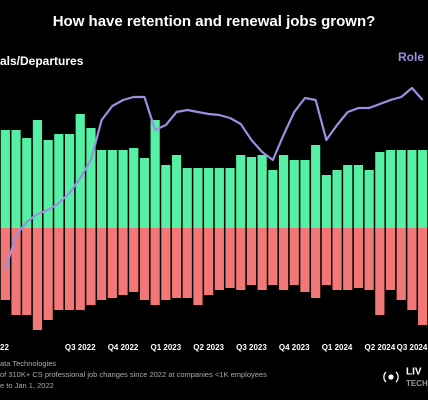  What do you see at coordinates (412, 347) in the screenshot?
I see `x-tick-label: Q3 2024` at bounding box center [412, 347].